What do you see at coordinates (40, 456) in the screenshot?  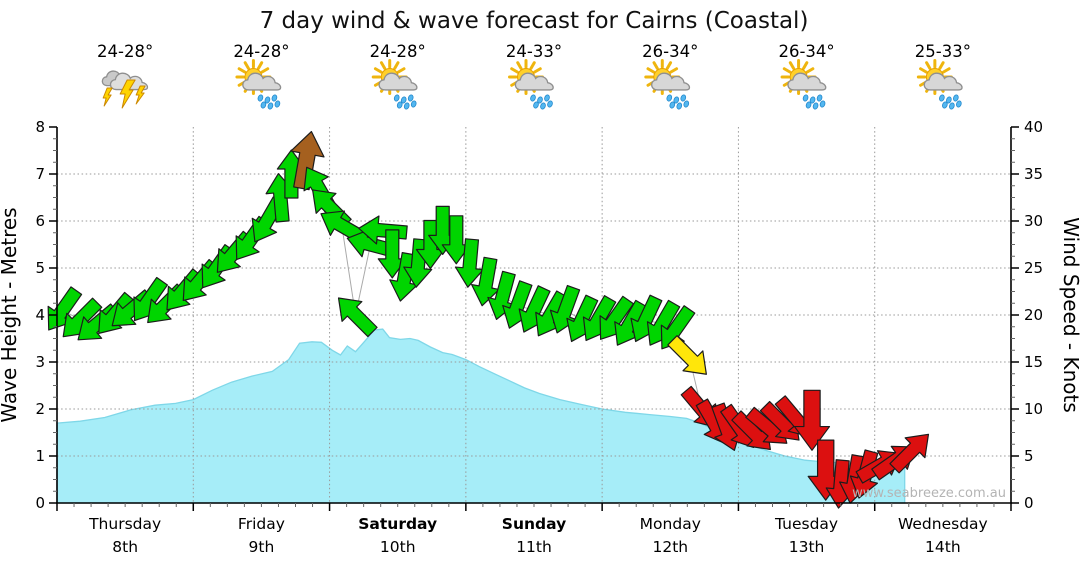 I see `left-axis-tick-label: 1` at bounding box center [40, 456].